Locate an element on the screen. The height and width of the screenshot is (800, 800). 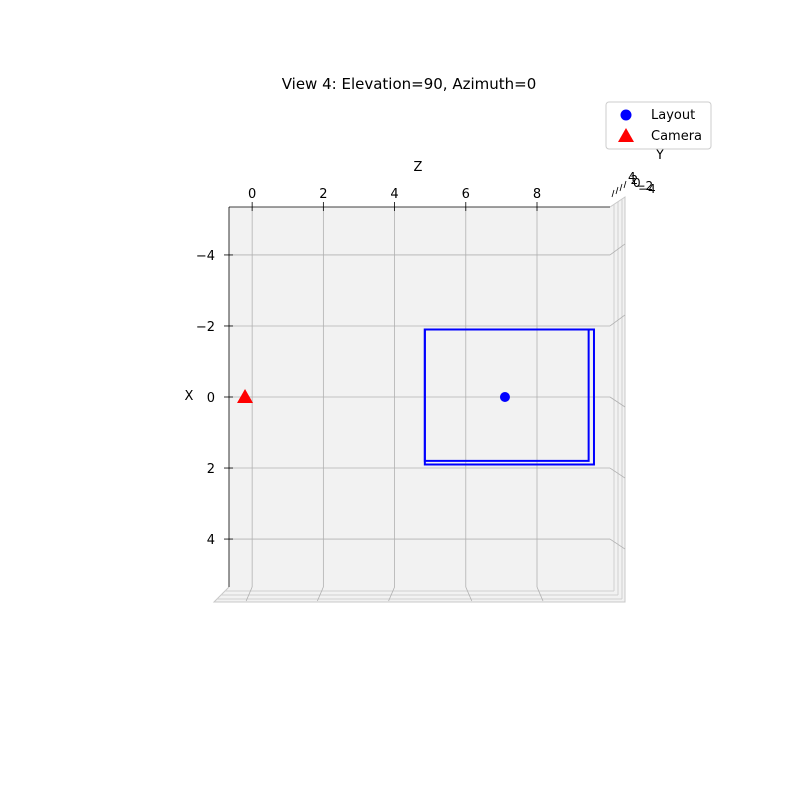
camera-point is located at coordinates (245, 396).